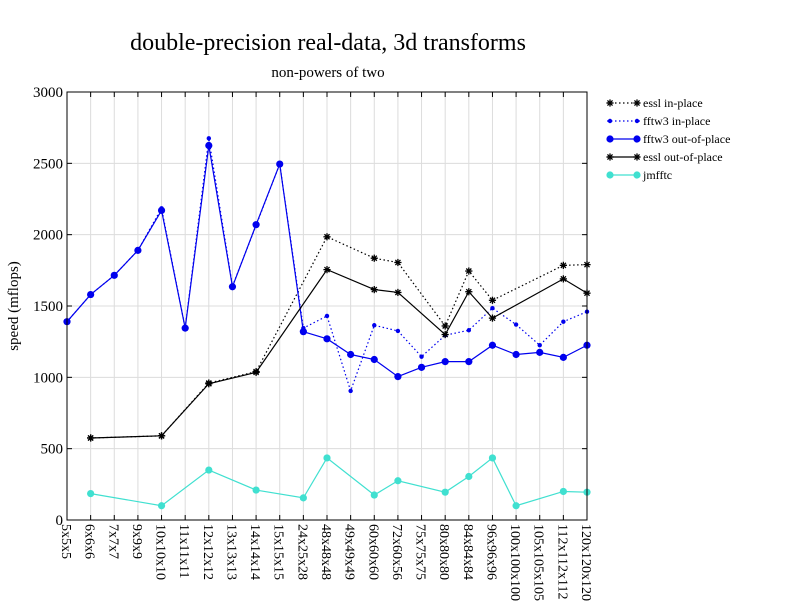 The height and width of the screenshot is (612, 792). Describe the element at coordinates (254, 552) in the screenshot. I see `x-tick-label: 14x14x14` at that location.